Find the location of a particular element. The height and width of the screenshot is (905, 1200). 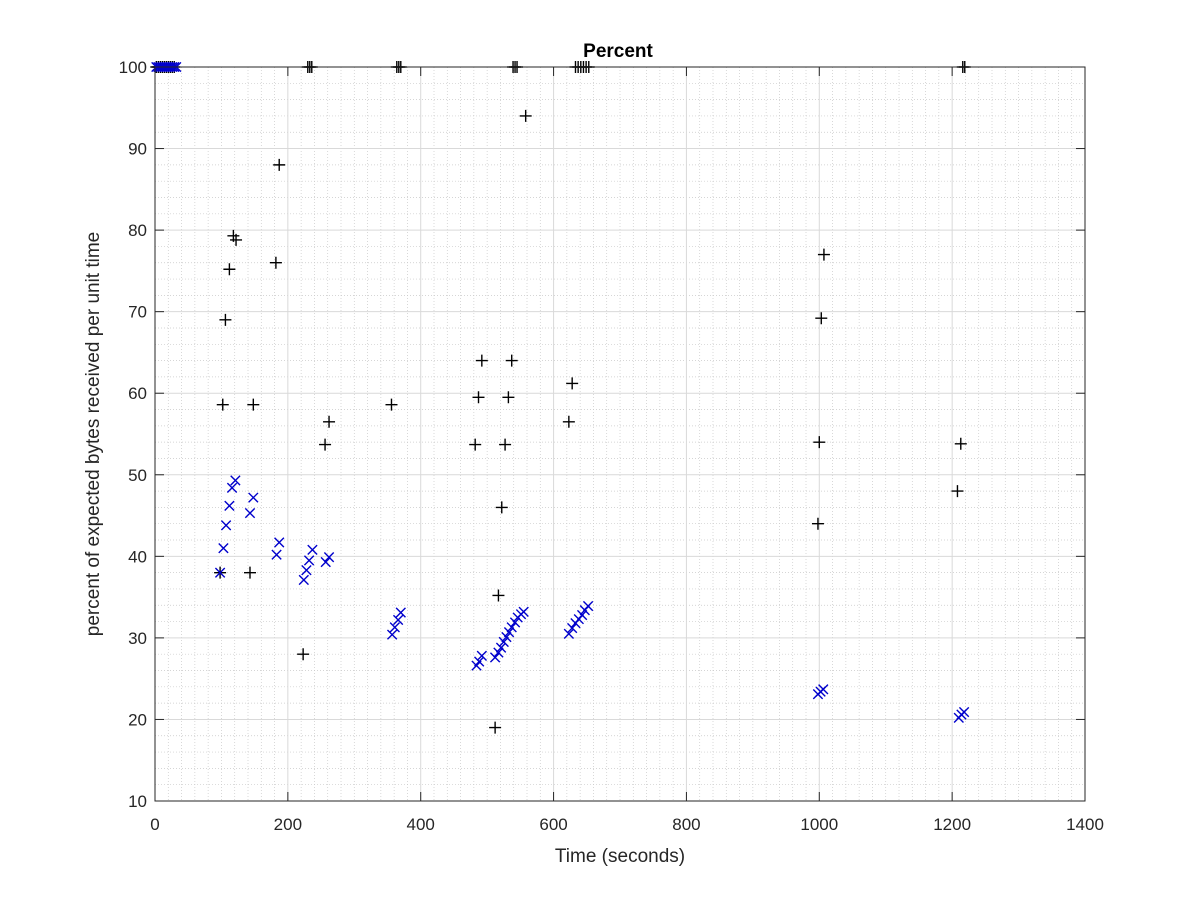

x-tick-label: 600 is located at coordinates (553, 824).